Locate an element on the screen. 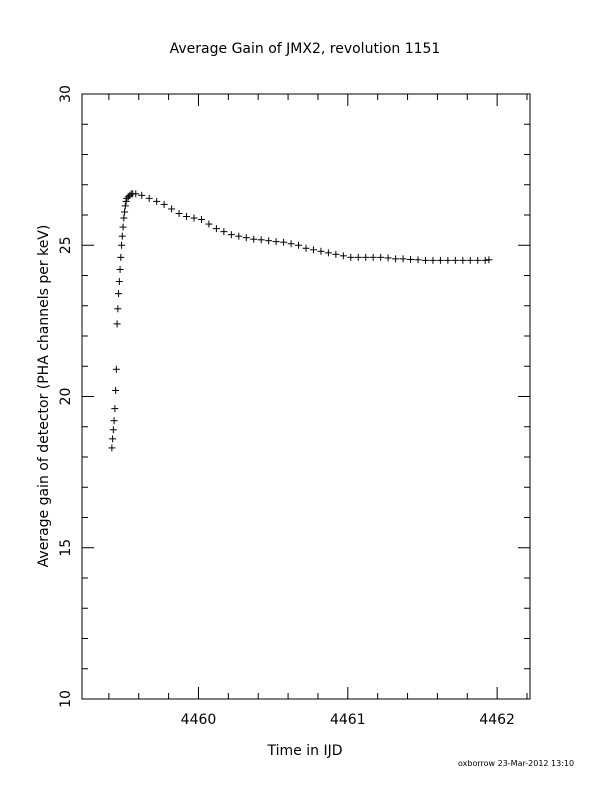 The width and height of the screenshot is (612, 797). x-axis-tick-labels: 4460 4461 4462 is located at coordinates (348, 720).